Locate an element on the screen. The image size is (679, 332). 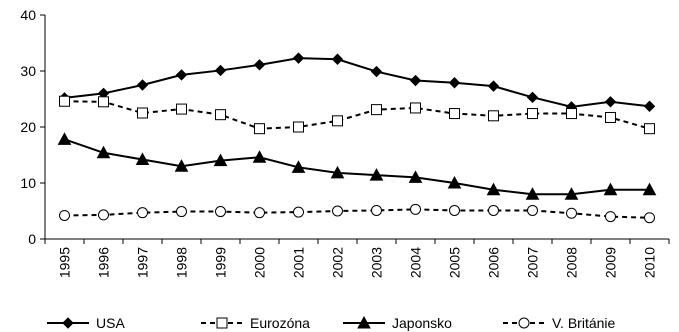
y-tick-label: 20 is located at coordinates (28, 127).